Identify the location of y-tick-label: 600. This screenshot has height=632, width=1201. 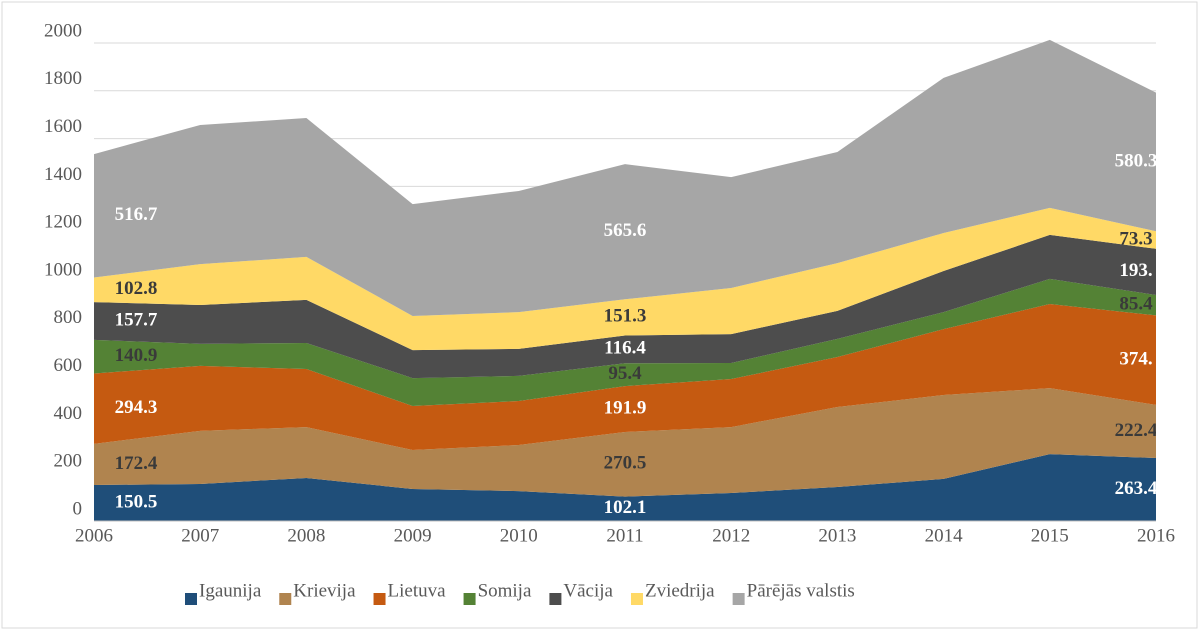
(68, 365).